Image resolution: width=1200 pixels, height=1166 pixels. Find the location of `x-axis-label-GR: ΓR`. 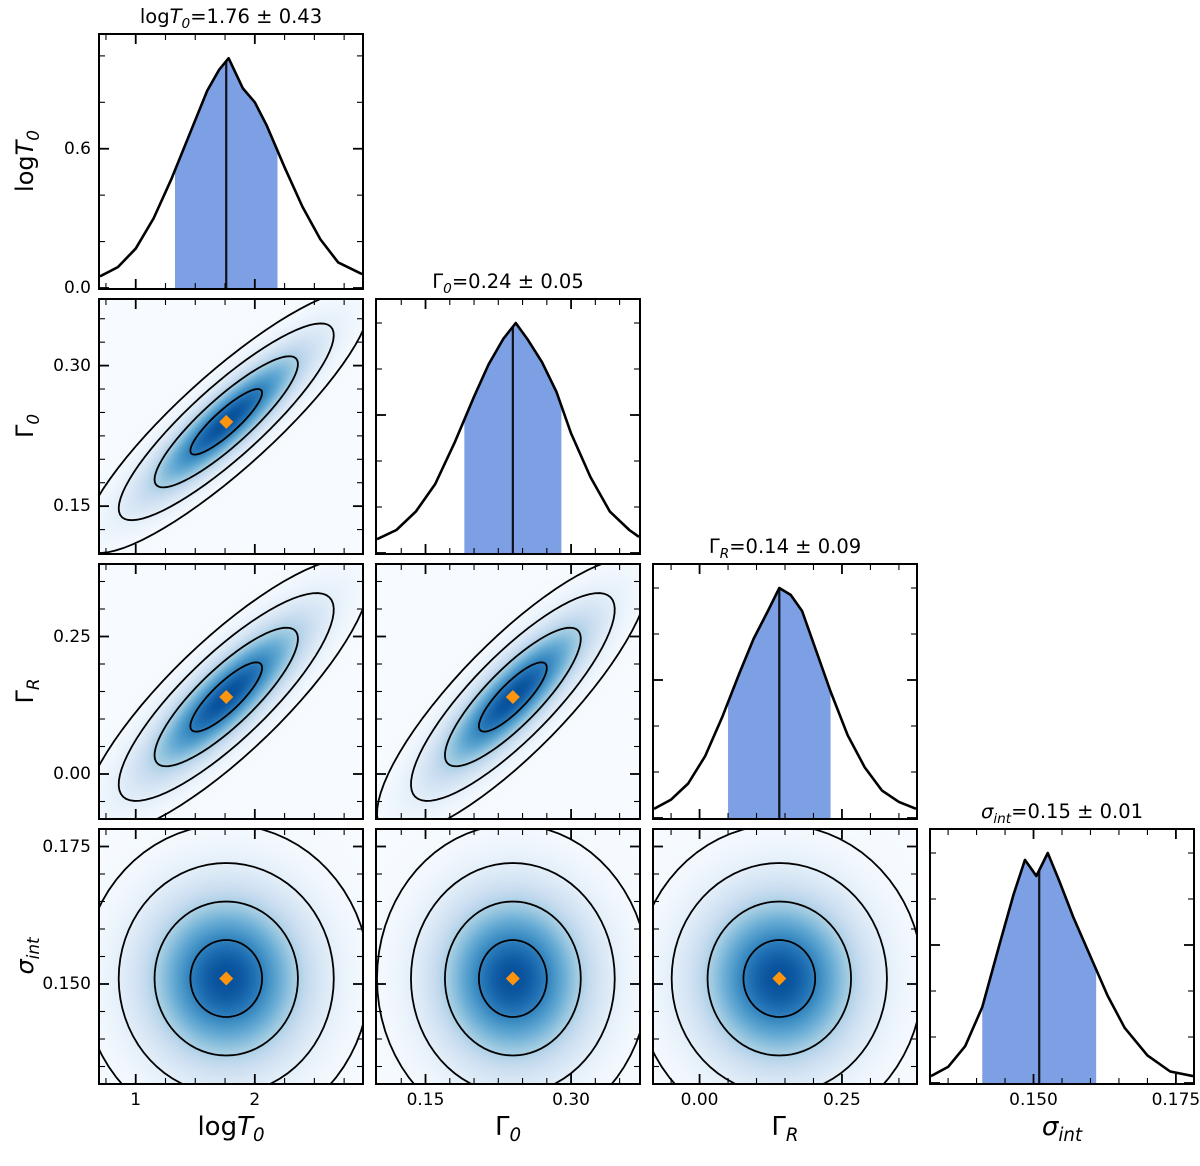

x-axis-label-GR: ΓR is located at coordinates (785, 1129).